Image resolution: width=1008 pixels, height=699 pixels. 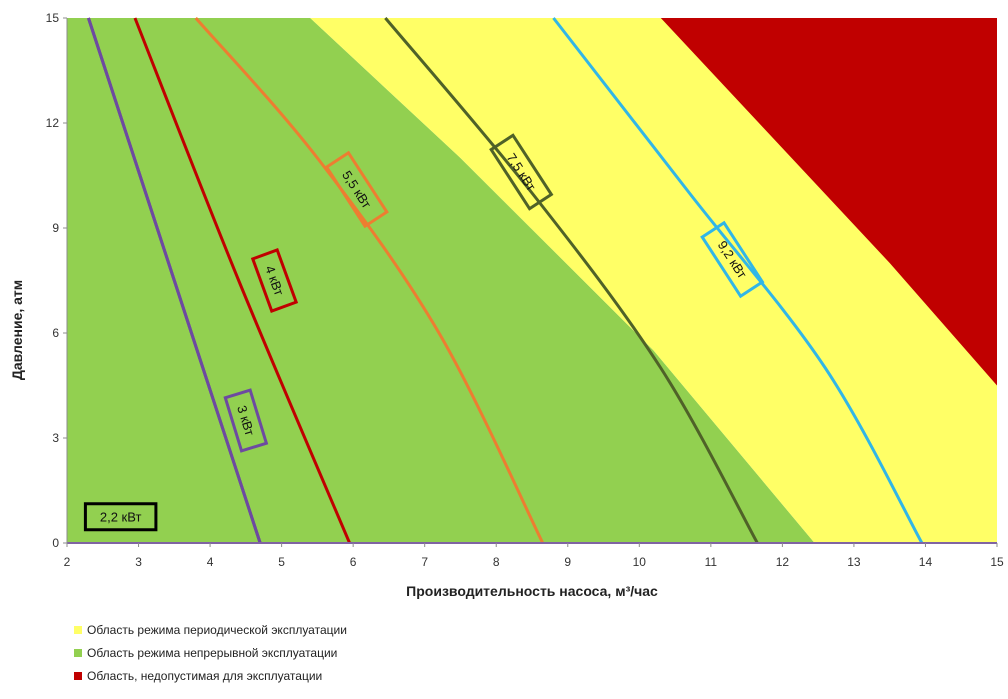 I want to click on legend-swatch-forbidden, so click(x=78, y=675).